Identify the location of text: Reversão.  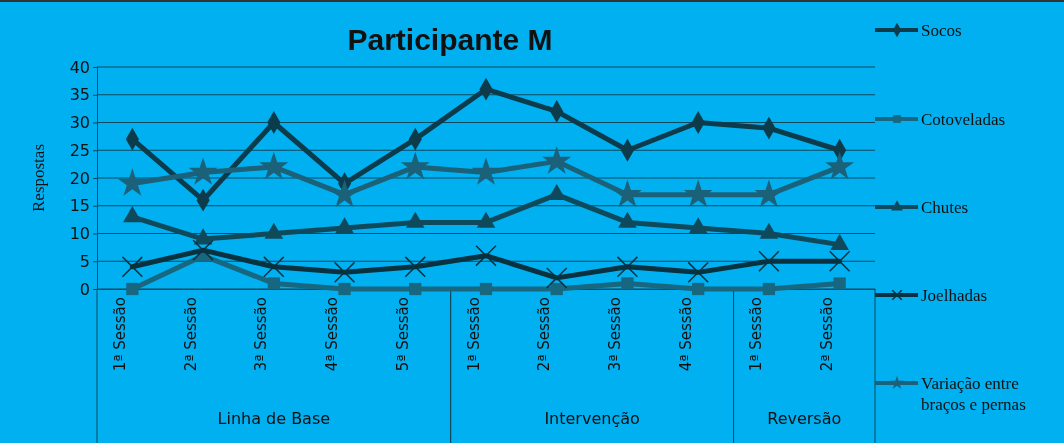
(804, 418).